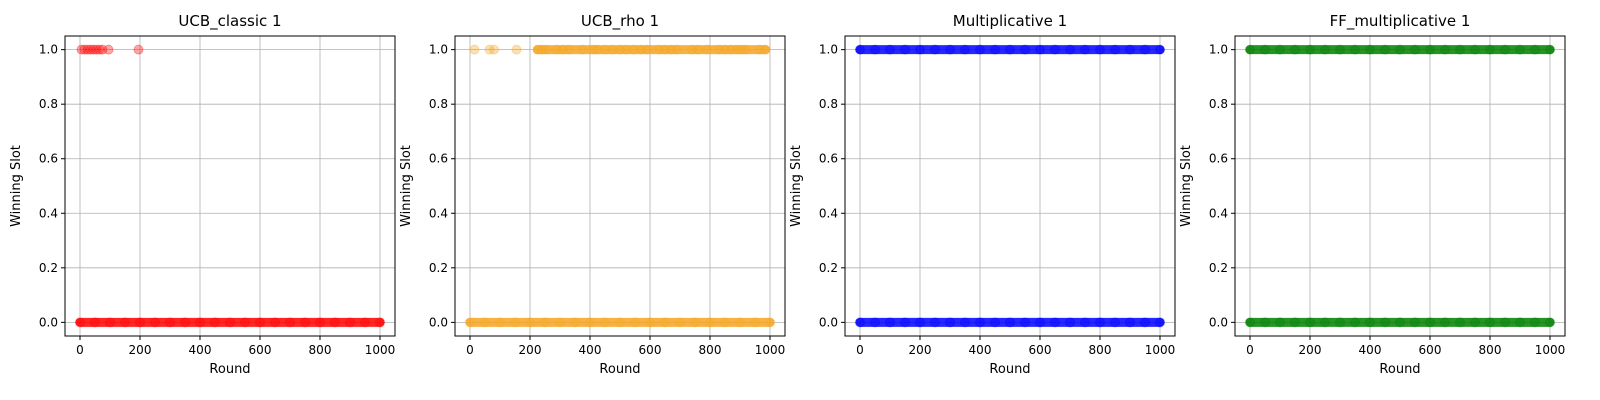 Image resolution: width=1600 pixels, height=400 pixels. I want to click on chart-title: Multiplicative 1, so click(1010, 21).